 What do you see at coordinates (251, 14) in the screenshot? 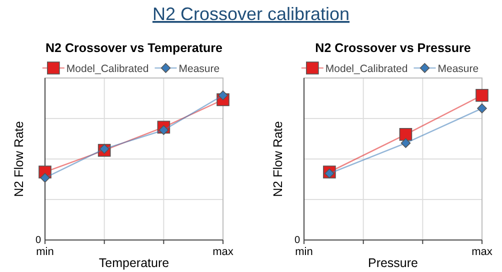
I see `text: N2 Crossover calibration` at bounding box center [251, 14].